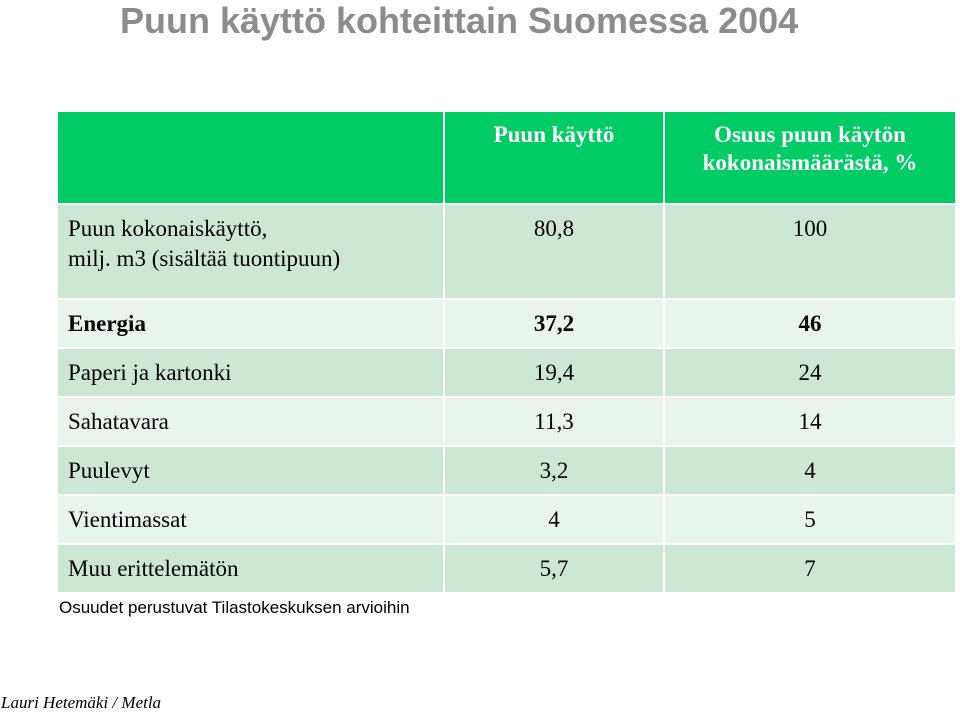 This screenshot has height=717, width=960. What do you see at coordinates (250, 323) in the screenshot?
I see `row-label: Energia` at bounding box center [250, 323].